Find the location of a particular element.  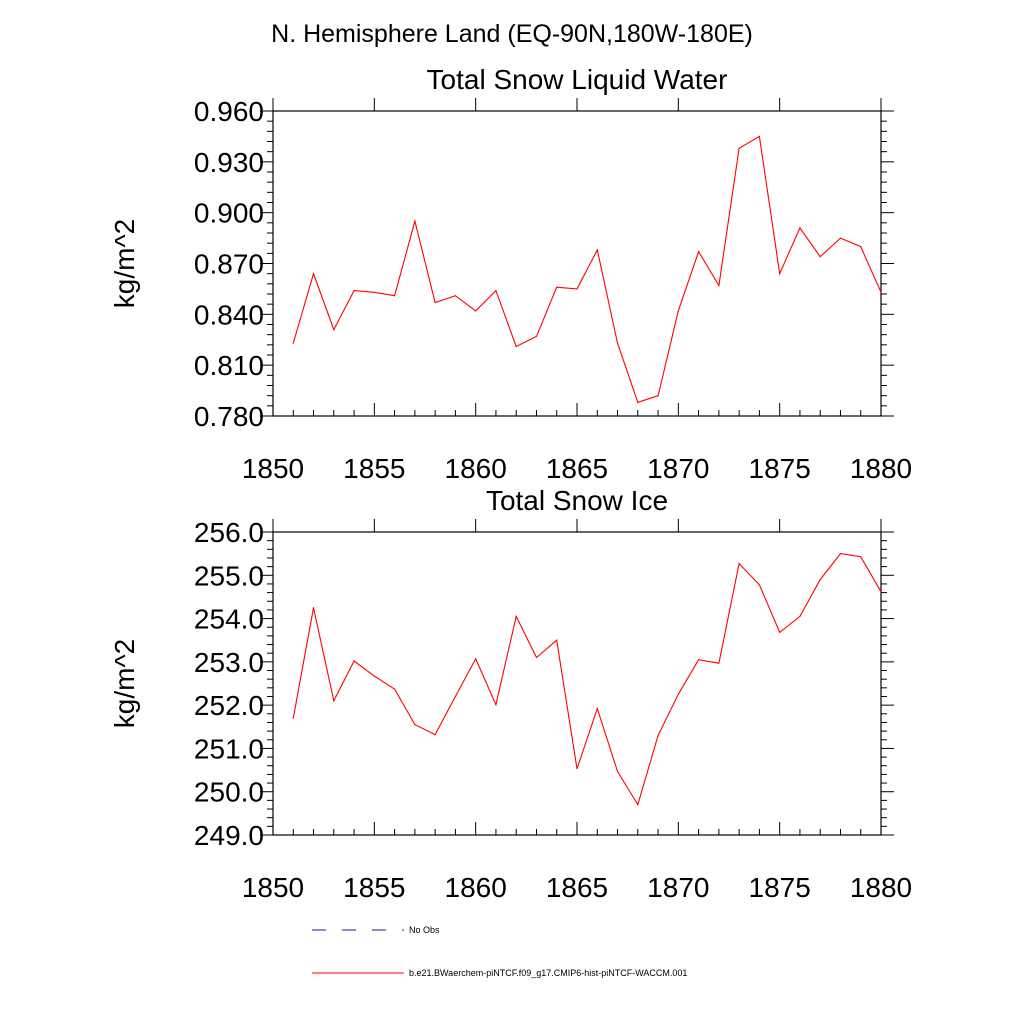

y-tick-label: 0.810 is located at coordinates (229, 365).